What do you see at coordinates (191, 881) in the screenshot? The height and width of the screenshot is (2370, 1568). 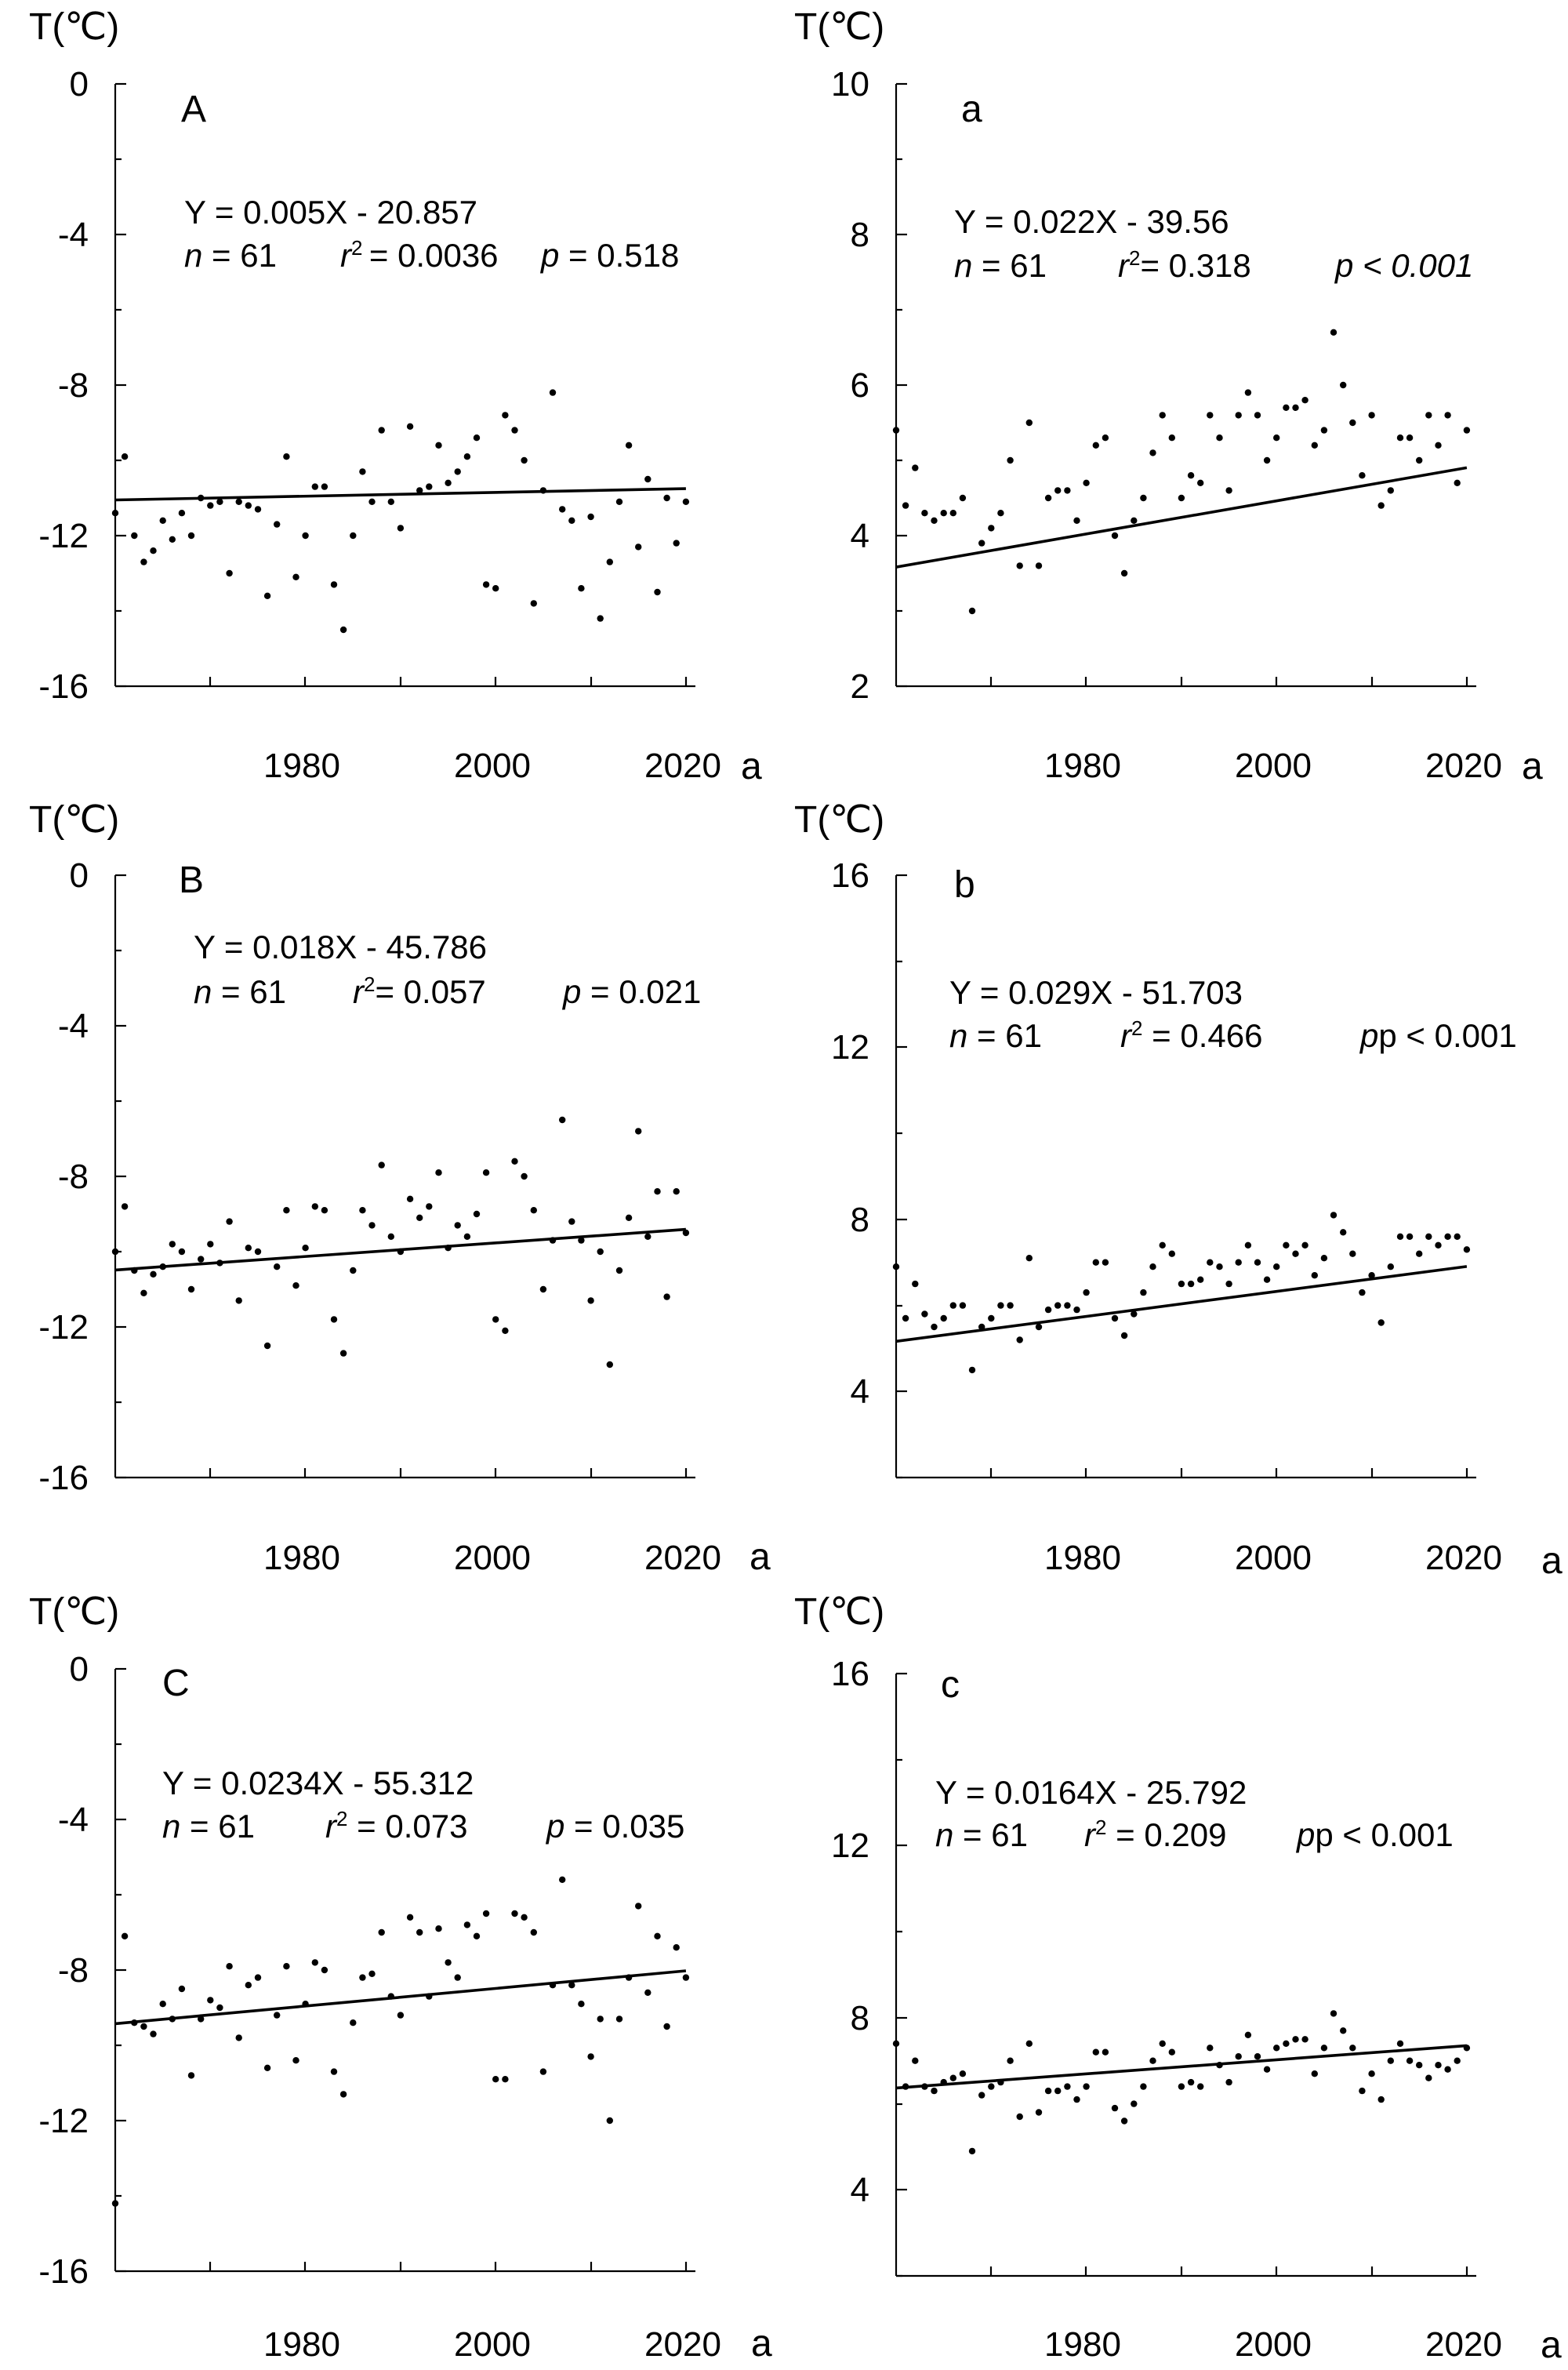 I see `panel-label: B` at bounding box center [191, 881].